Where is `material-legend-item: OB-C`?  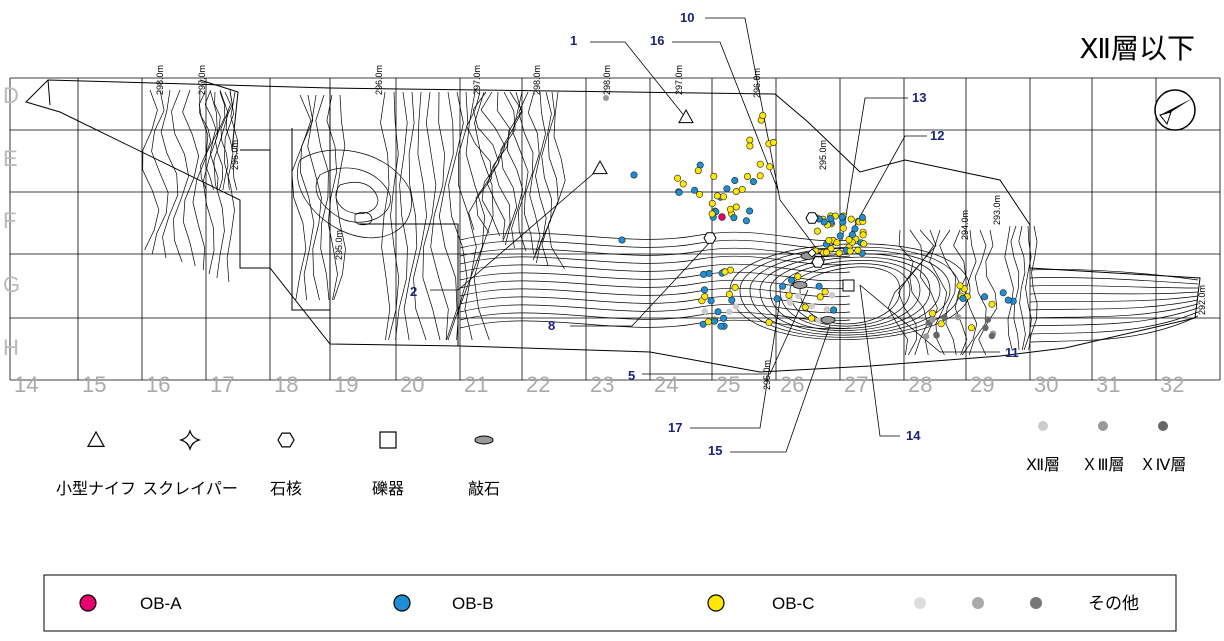
material-legend-item: OB-C is located at coordinates (761, 603).